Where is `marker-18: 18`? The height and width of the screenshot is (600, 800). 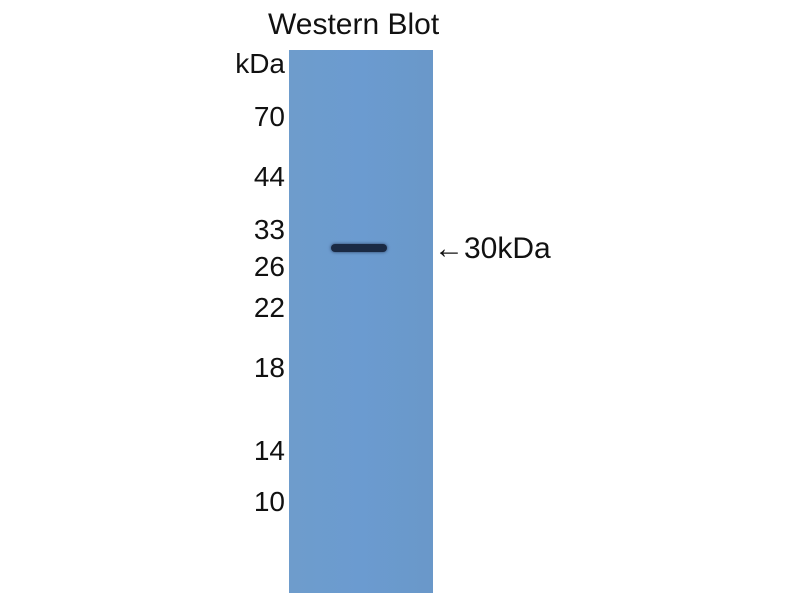 marker-18: 18 is located at coordinates (269, 367).